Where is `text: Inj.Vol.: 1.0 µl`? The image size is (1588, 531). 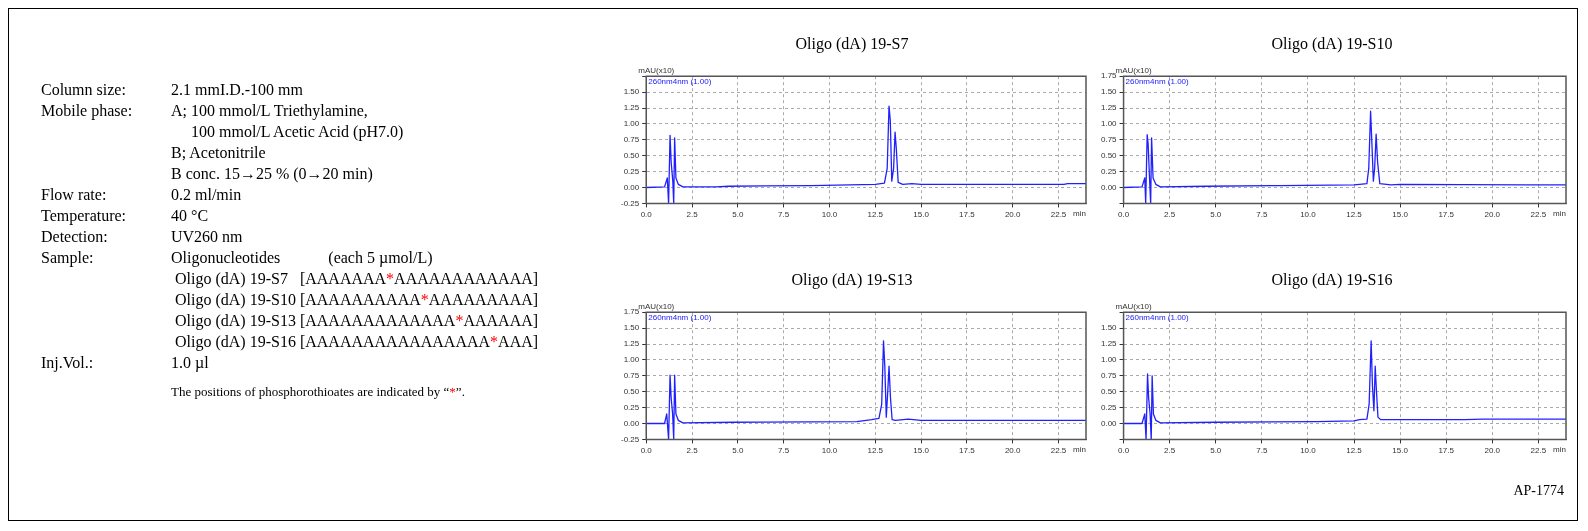
text: Inj.Vol.: 1.0 µl is located at coordinates (125, 362).